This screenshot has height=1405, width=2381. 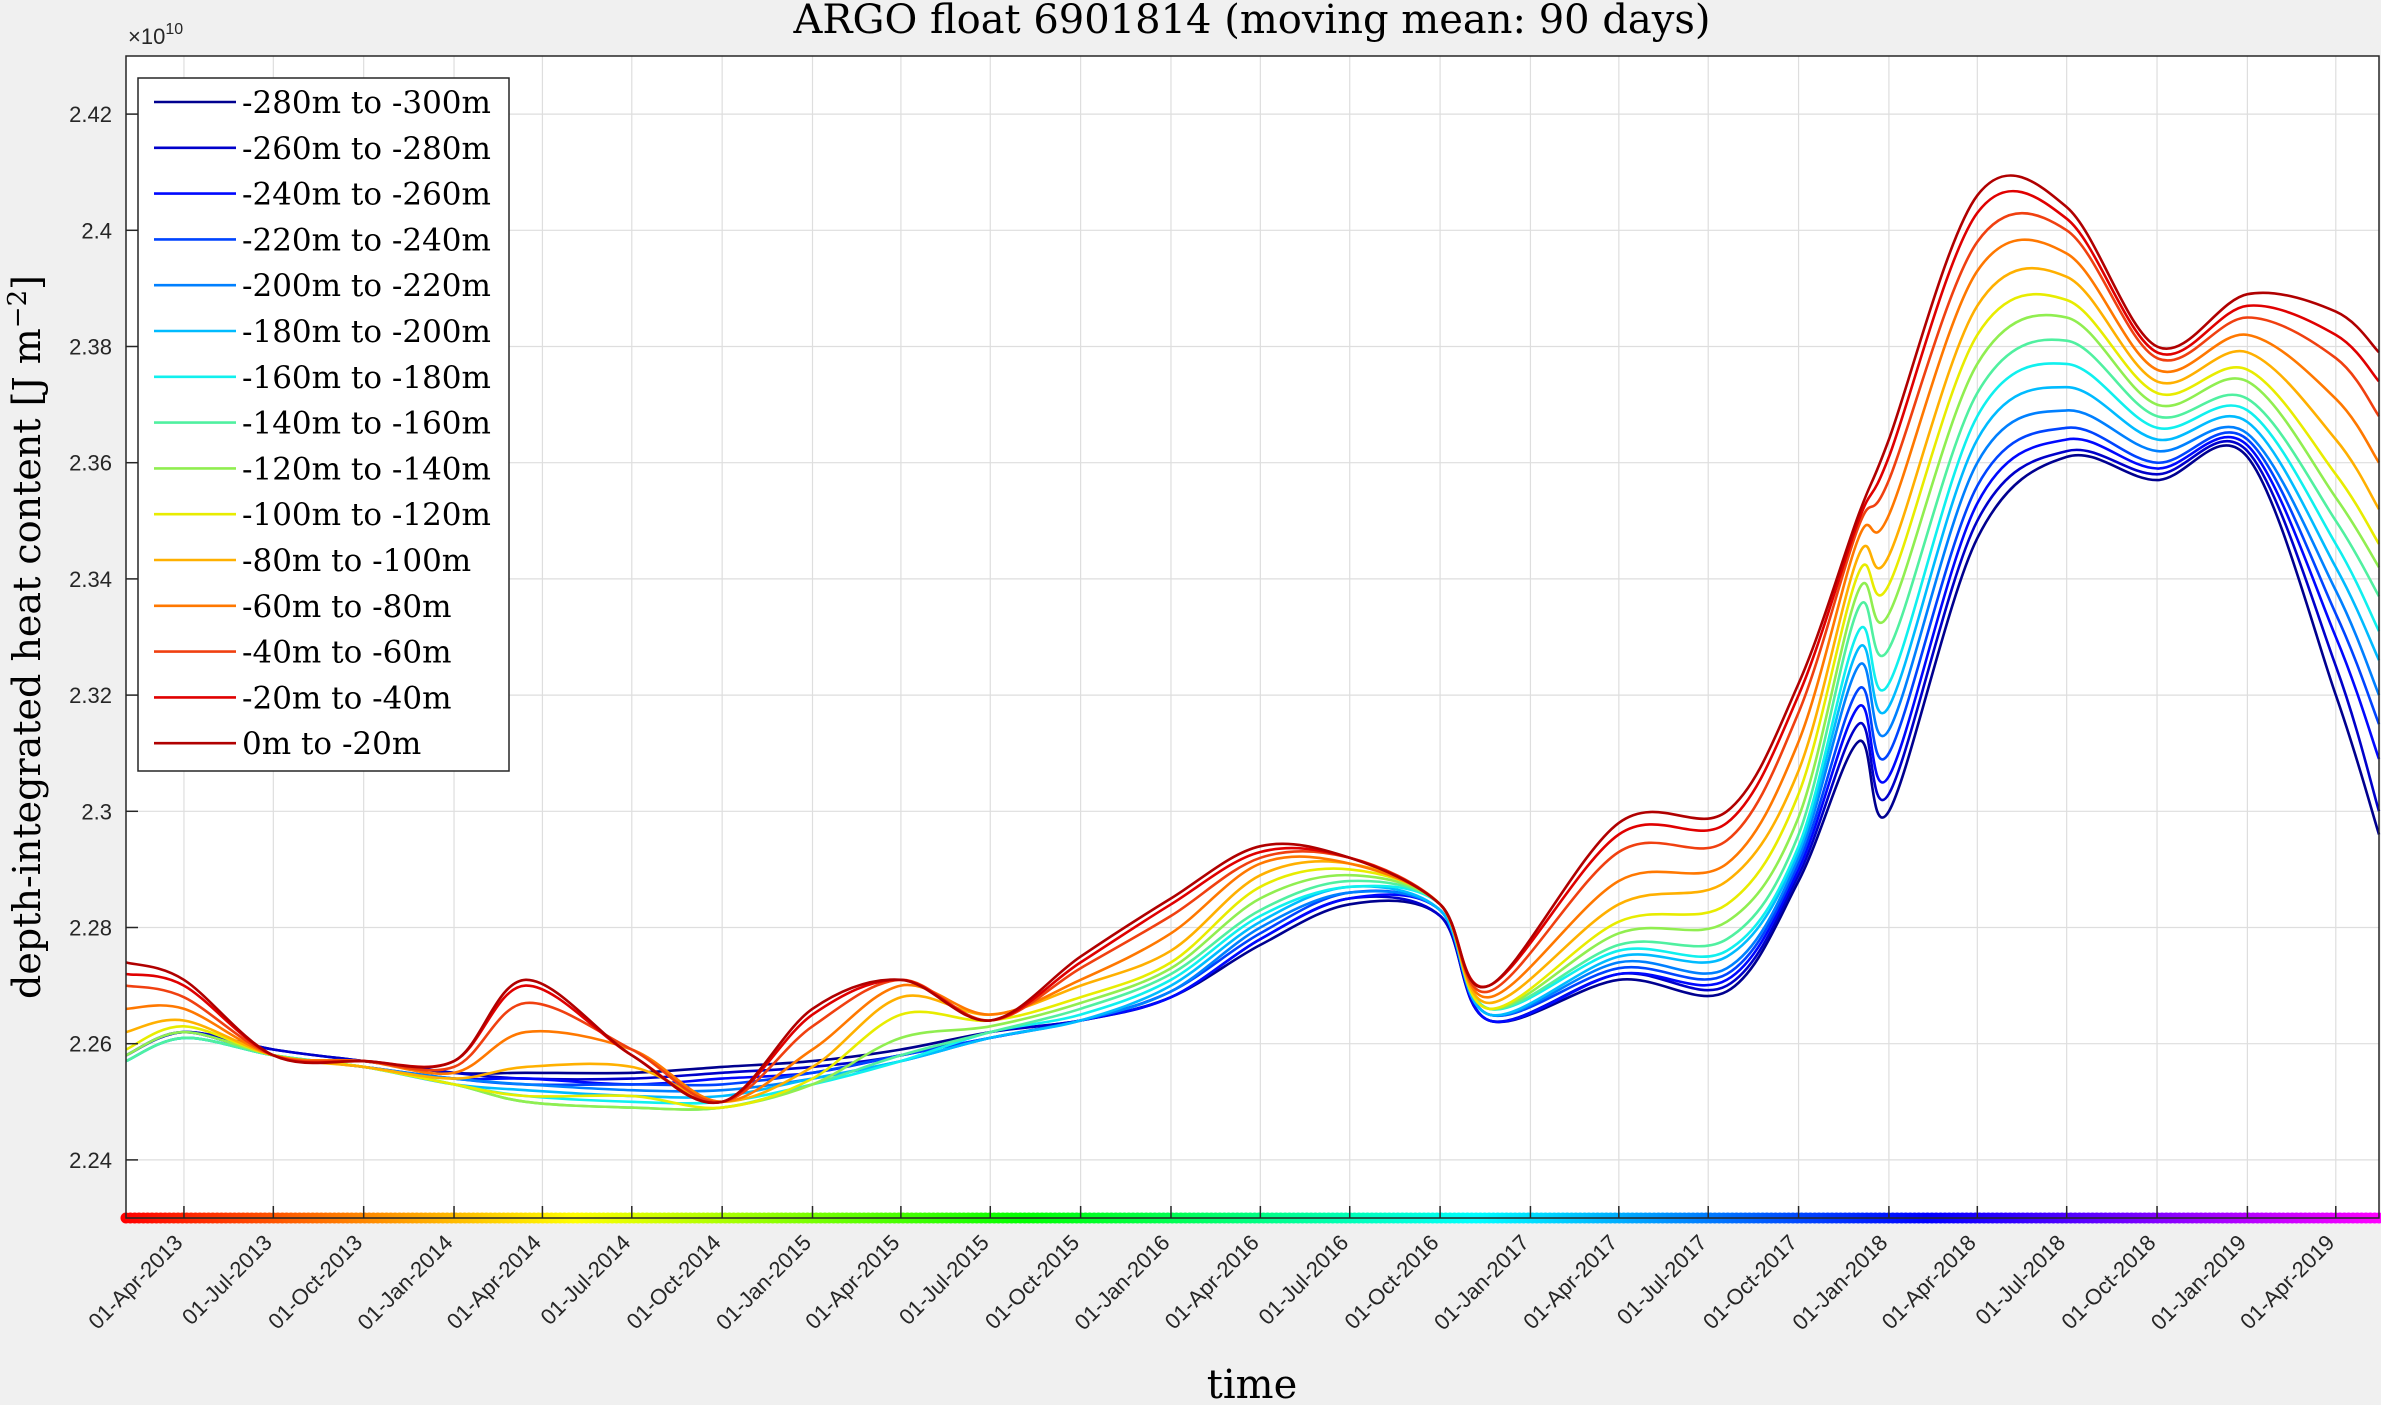 What do you see at coordinates (2108, 1282) in the screenshot?
I see `x-tick-label: 01-Oct-2018` at bounding box center [2108, 1282].